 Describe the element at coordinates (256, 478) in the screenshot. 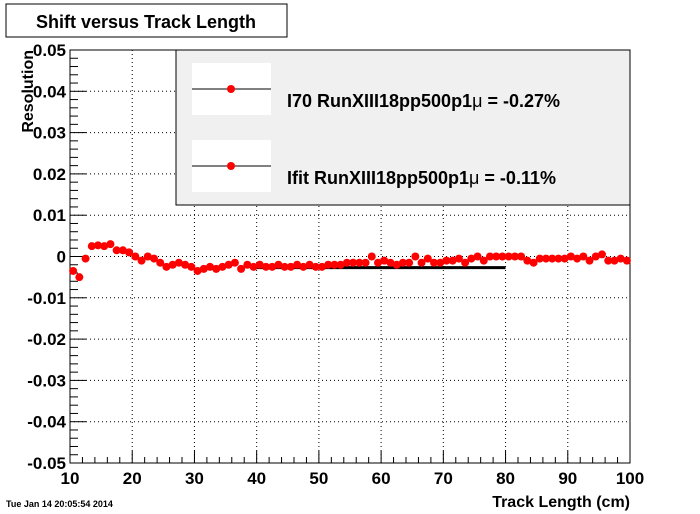

I see `x-tick-label: 40` at that location.